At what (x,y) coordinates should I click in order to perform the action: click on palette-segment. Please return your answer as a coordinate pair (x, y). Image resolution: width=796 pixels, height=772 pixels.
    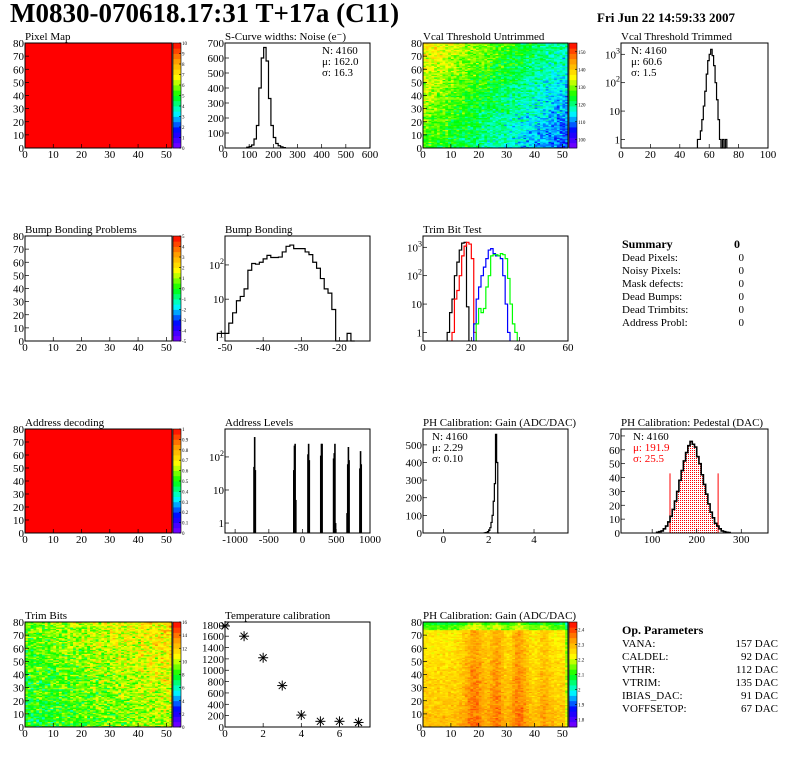
    Looking at the image, I should click on (177, 296).